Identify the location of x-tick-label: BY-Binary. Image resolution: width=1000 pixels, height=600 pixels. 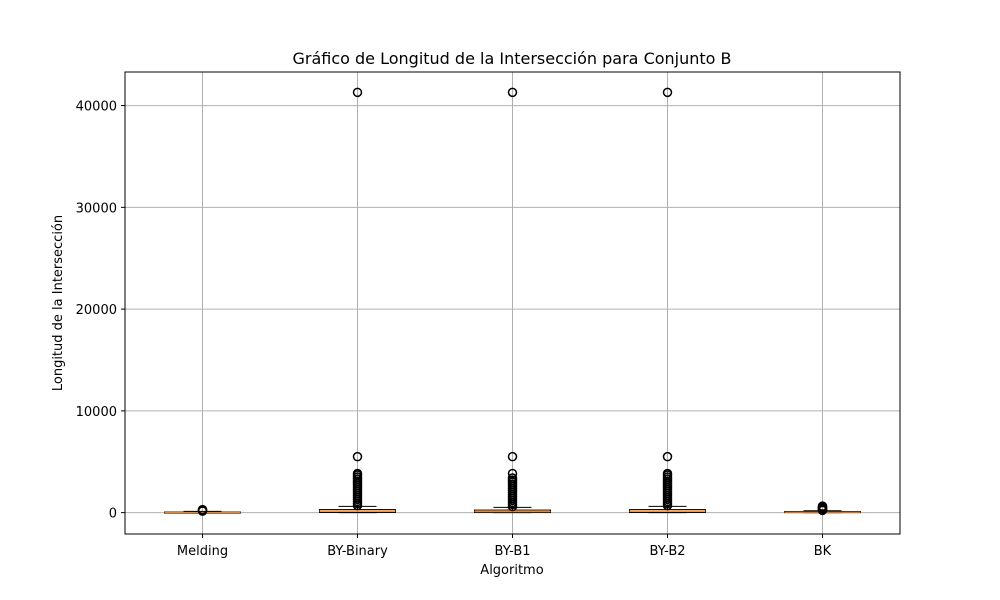
(357, 551).